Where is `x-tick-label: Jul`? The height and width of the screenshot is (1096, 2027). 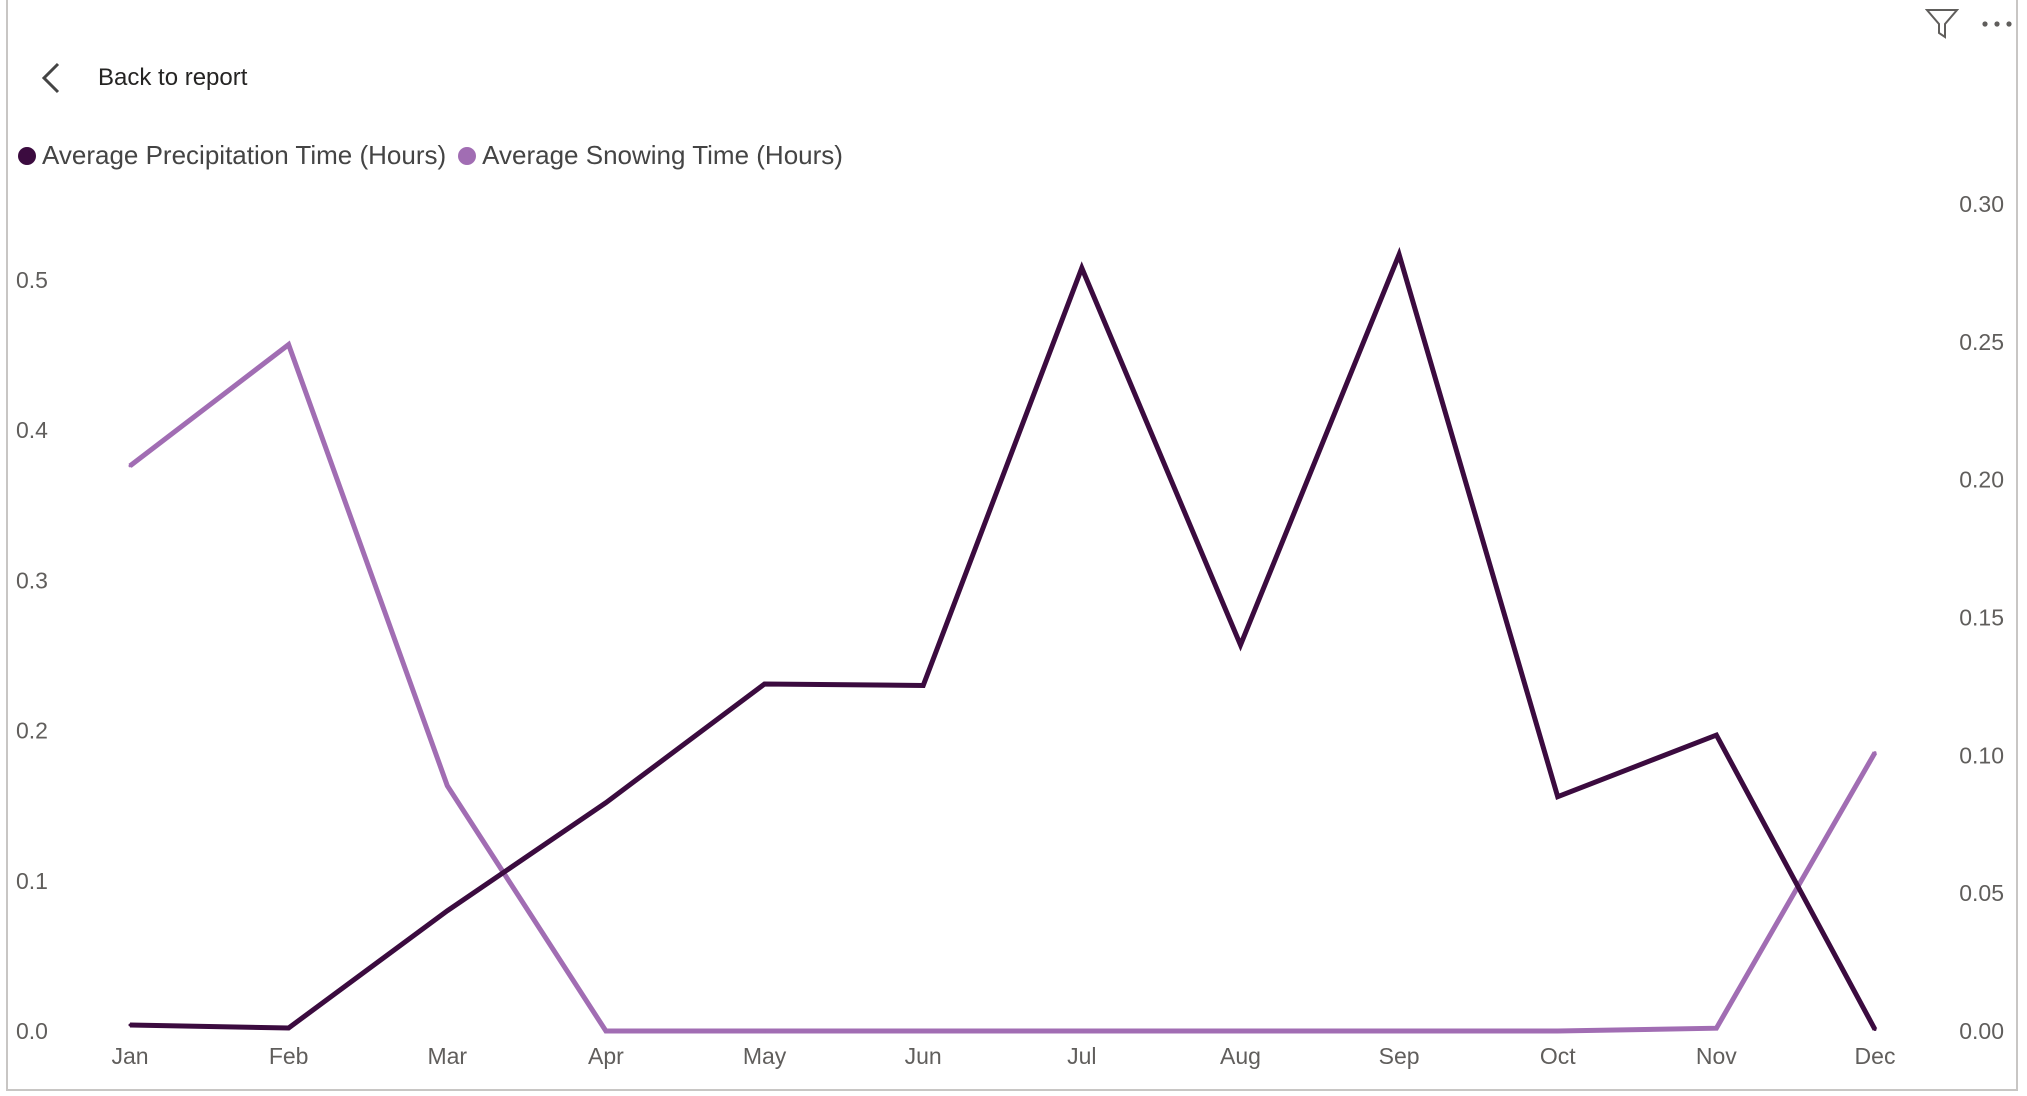
x-tick-label: Jul is located at coordinates (1081, 1056).